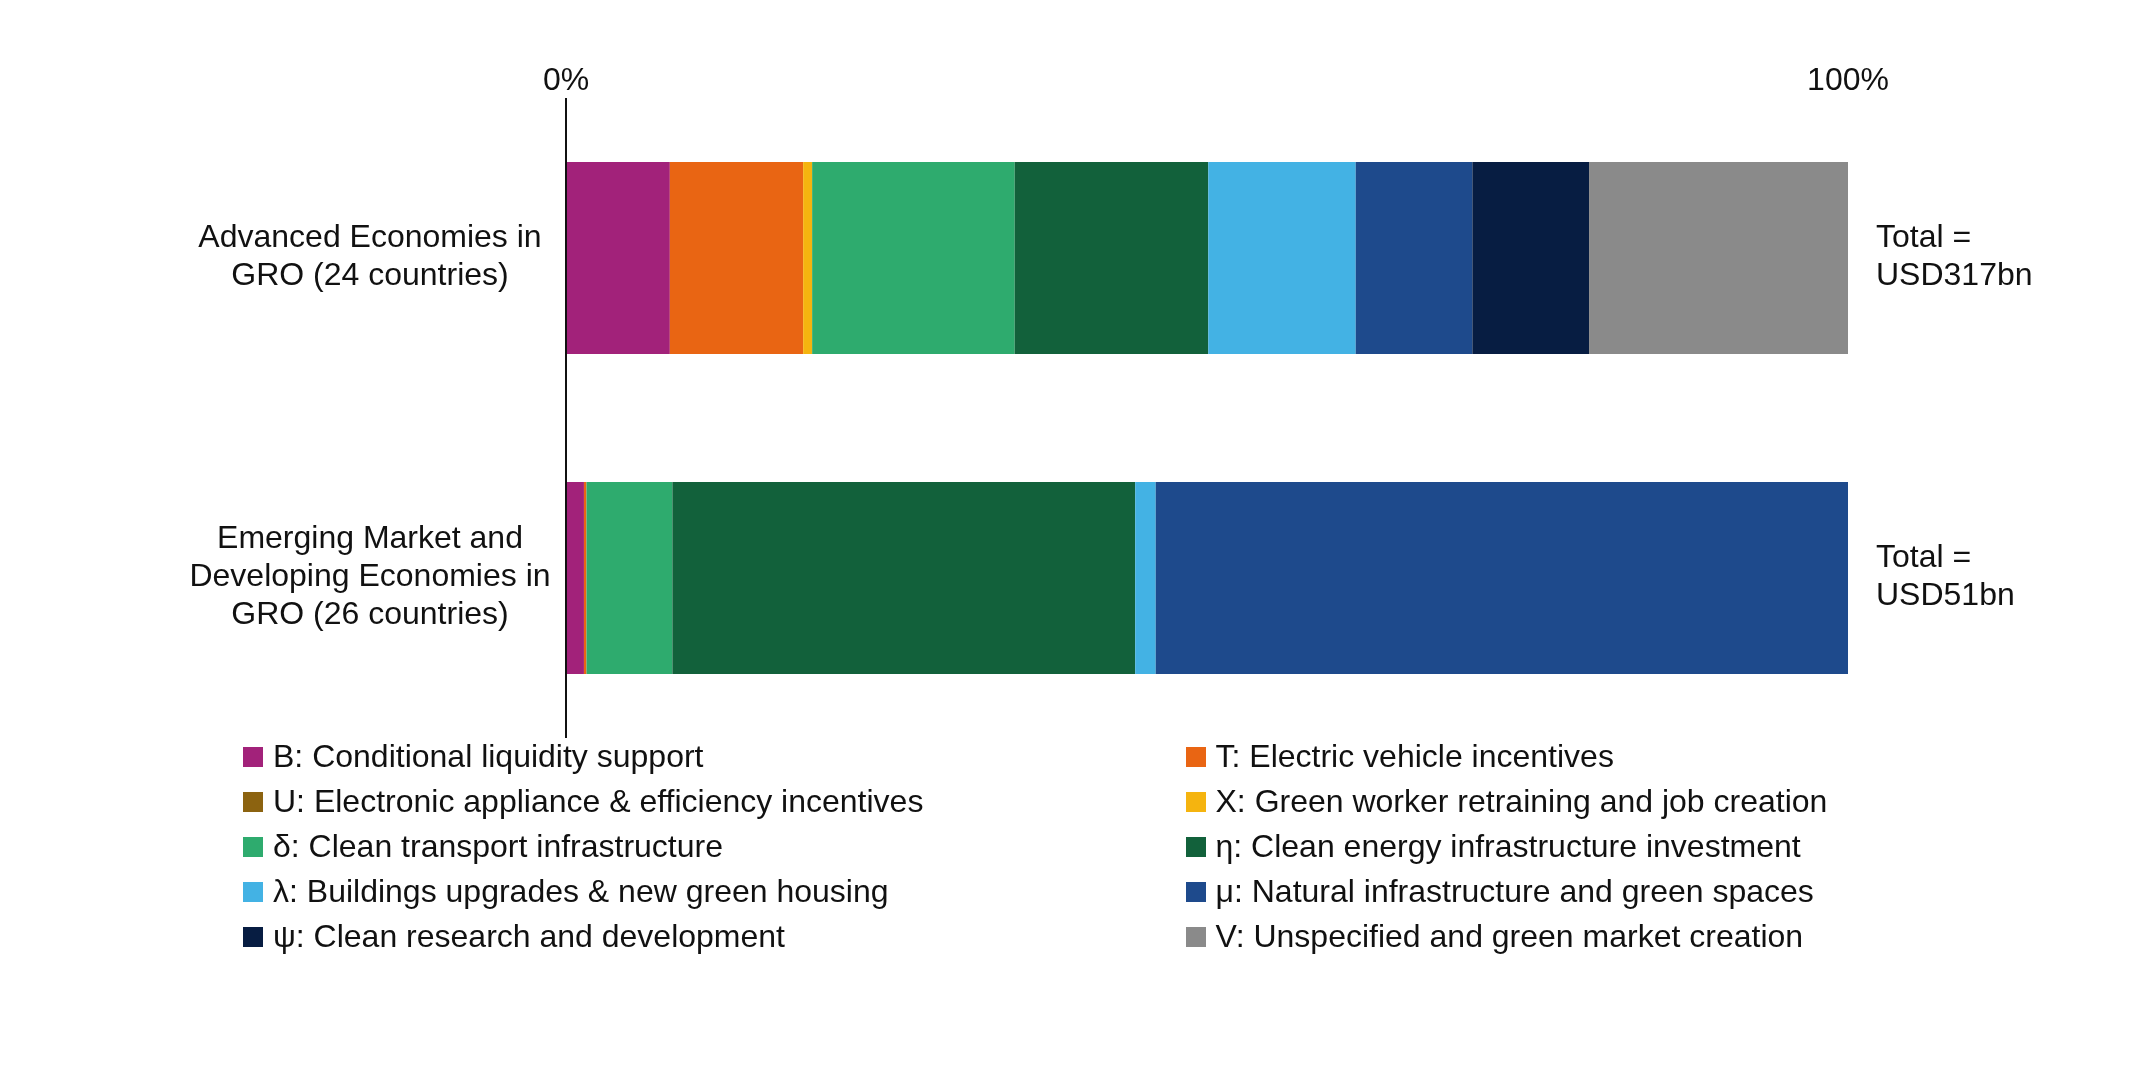 The width and height of the screenshot is (2133, 1068). What do you see at coordinates (1508, 846) in the screenshot?
I see `legend-label: η: Clean energy infrastructure investment` at bounding box center [1508, 846].